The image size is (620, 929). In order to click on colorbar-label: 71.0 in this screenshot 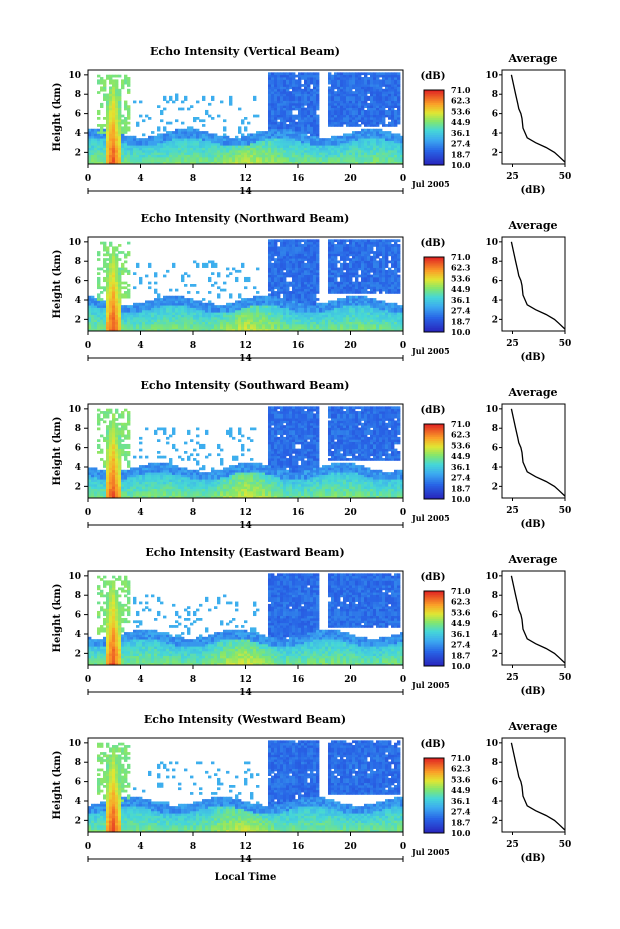, I will do `click(461, 90)`.